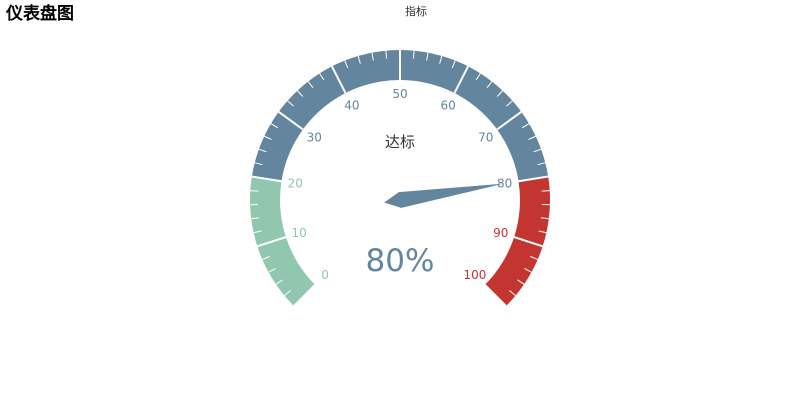 The height and width of the screenshot is (400, 800). Describe the element at coordinates (416, 11) in the screenshot. I see `chart-title: 指标` at that location.